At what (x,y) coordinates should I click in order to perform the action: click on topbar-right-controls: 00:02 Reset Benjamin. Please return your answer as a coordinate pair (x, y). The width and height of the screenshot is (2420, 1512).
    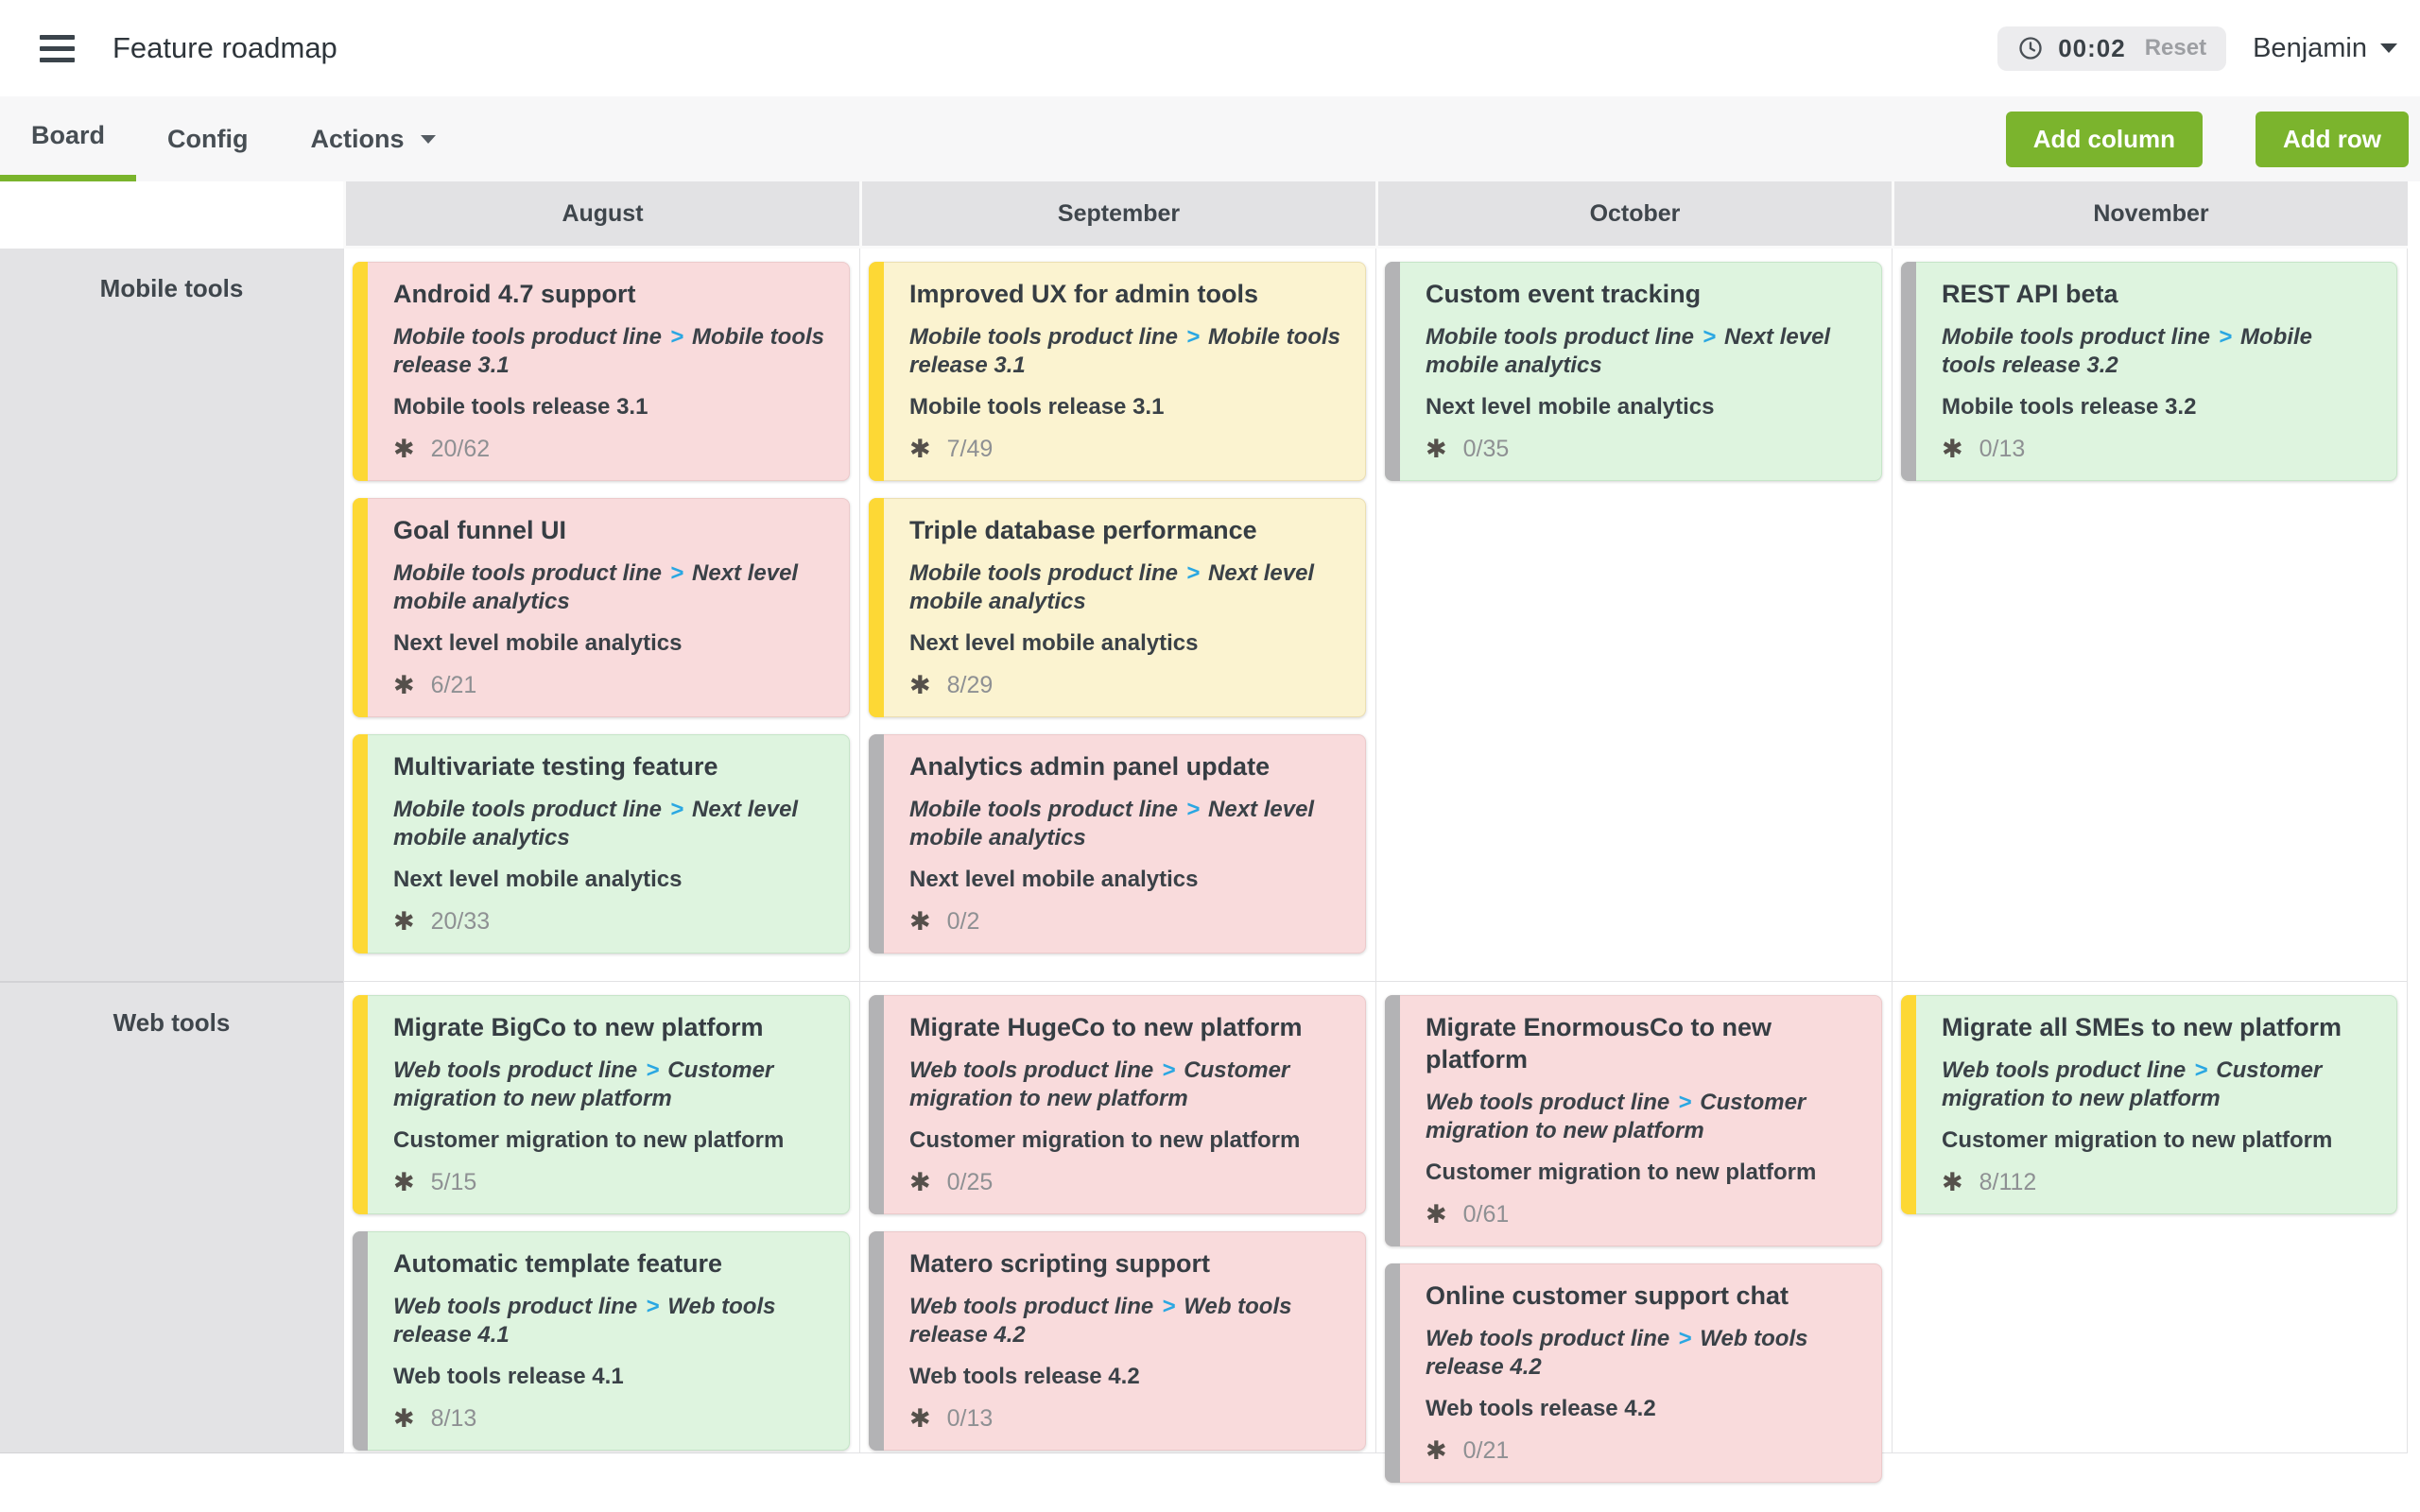
    Looking at the image, I should click on (2197, 48).